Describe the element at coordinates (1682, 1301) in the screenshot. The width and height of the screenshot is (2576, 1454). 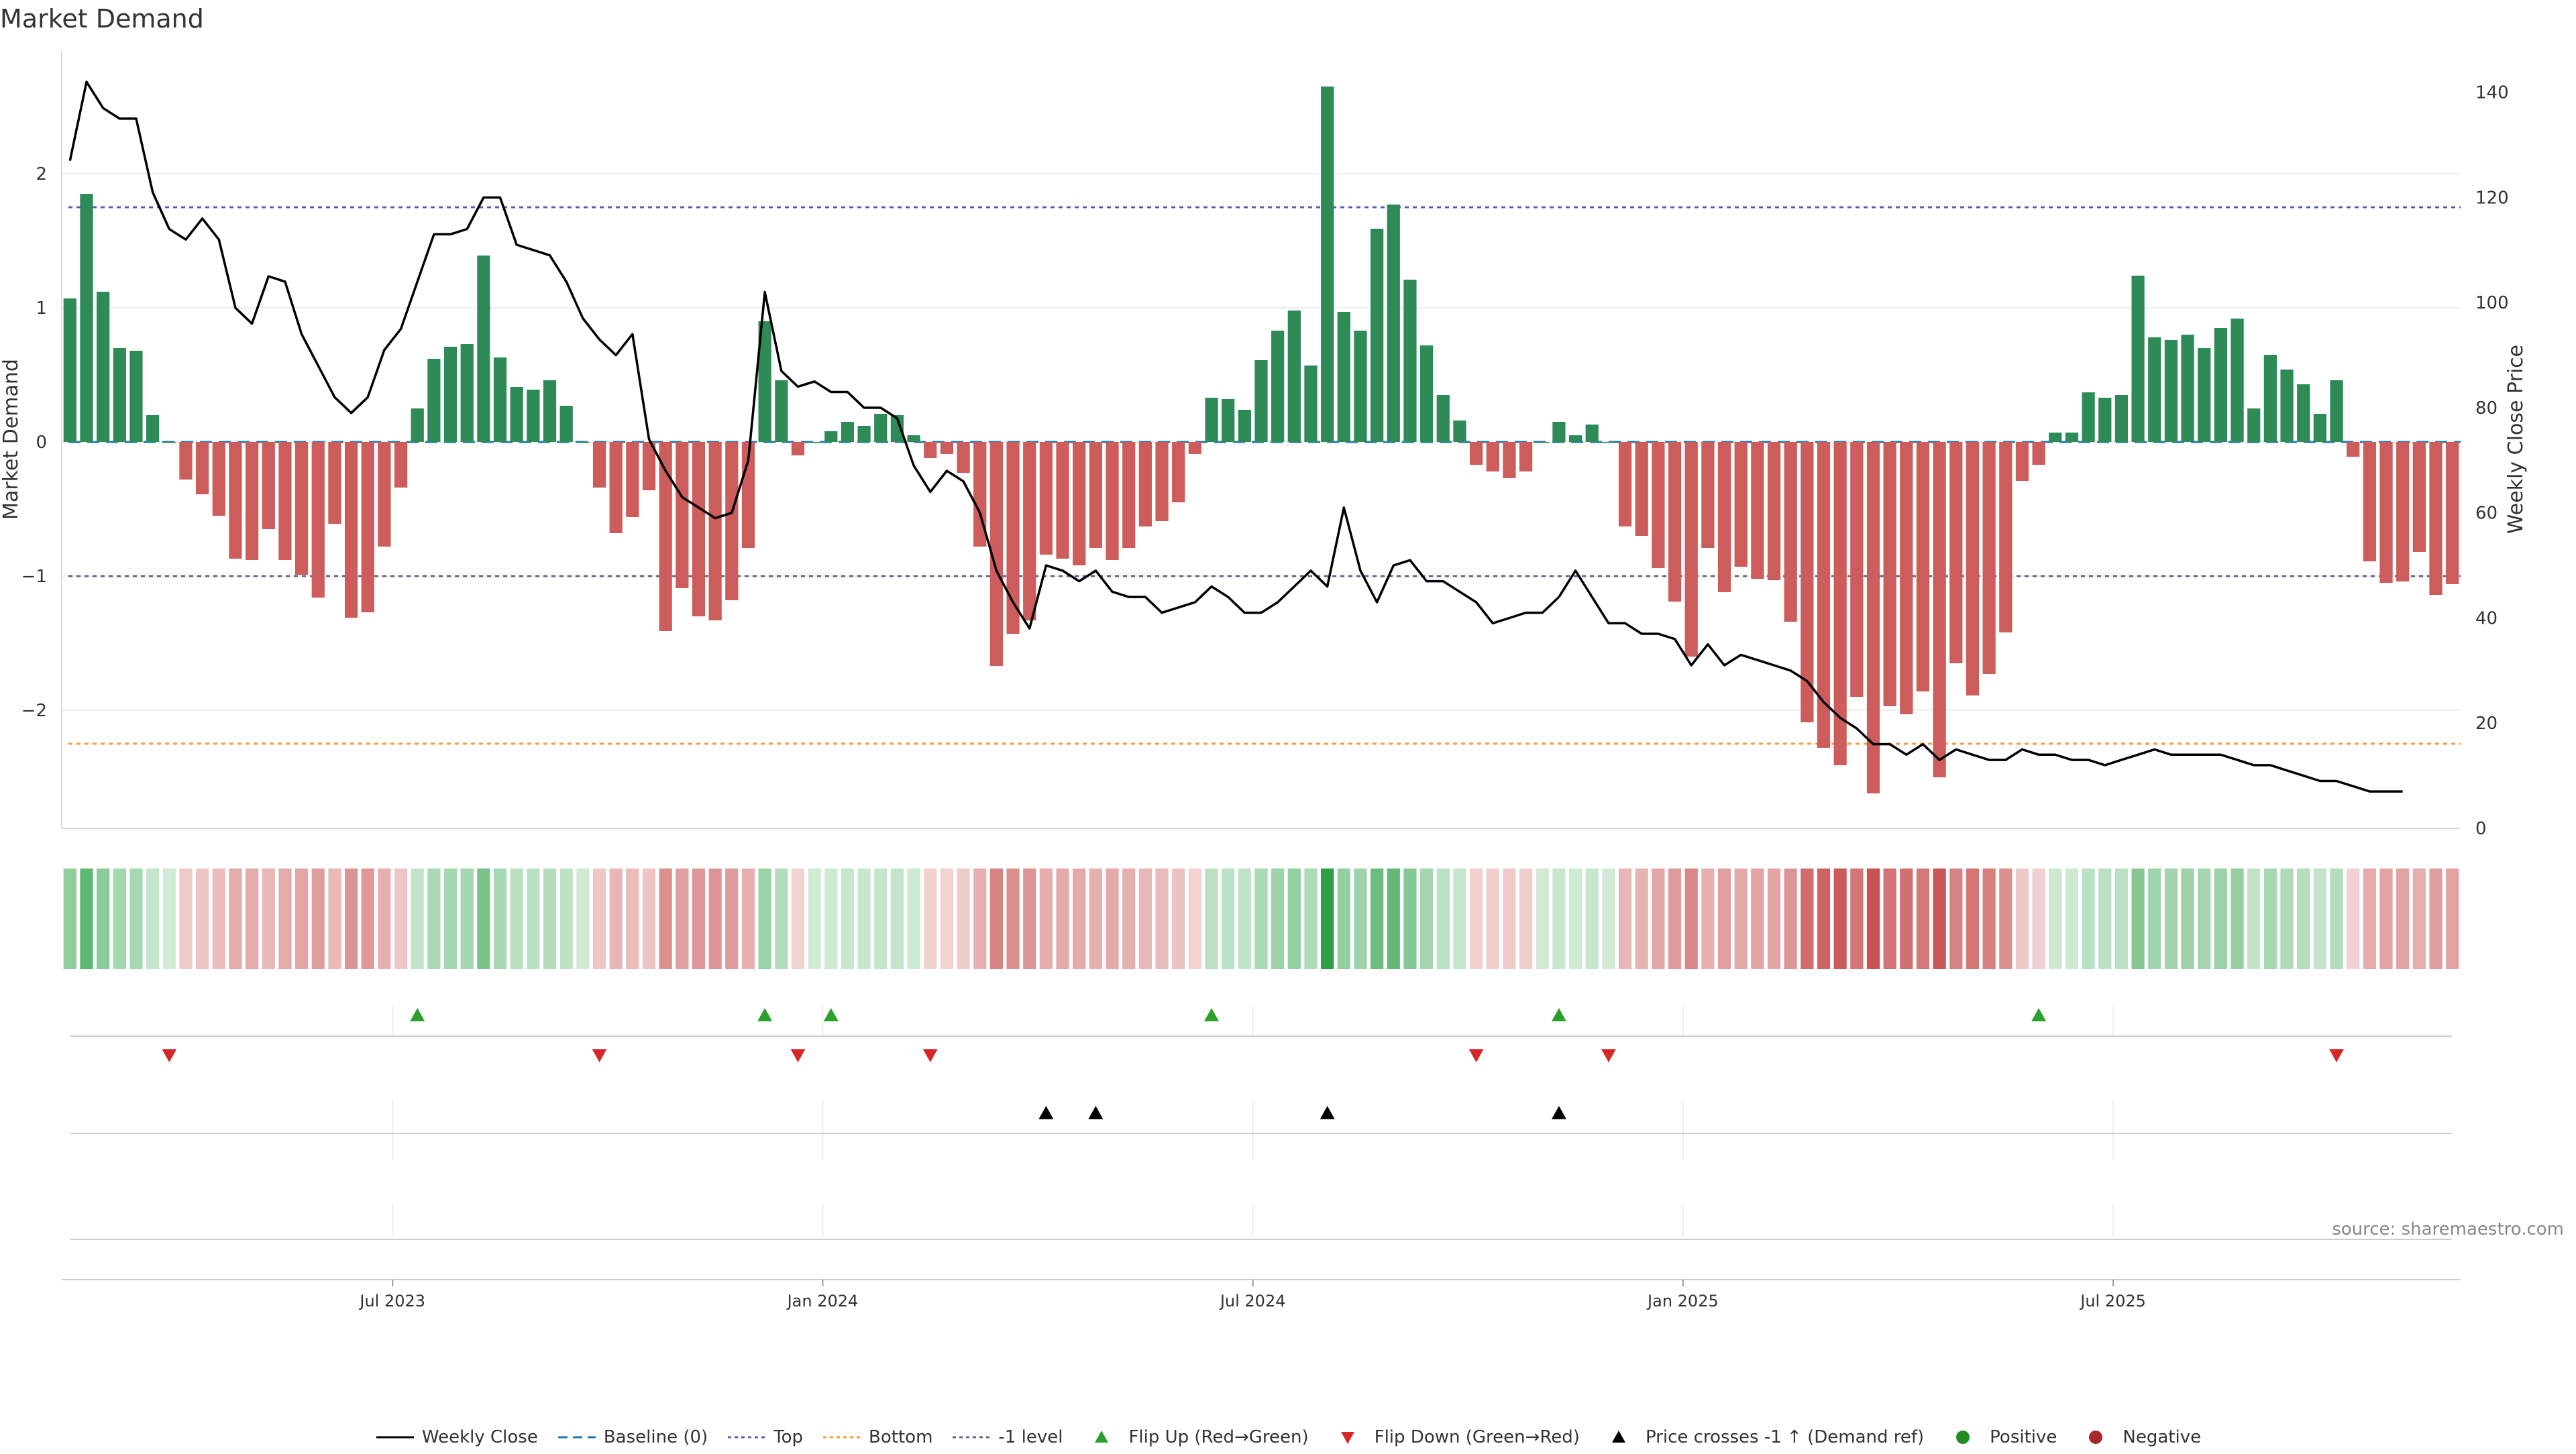
I see `x-tick-label: Jan 2025` at that location.